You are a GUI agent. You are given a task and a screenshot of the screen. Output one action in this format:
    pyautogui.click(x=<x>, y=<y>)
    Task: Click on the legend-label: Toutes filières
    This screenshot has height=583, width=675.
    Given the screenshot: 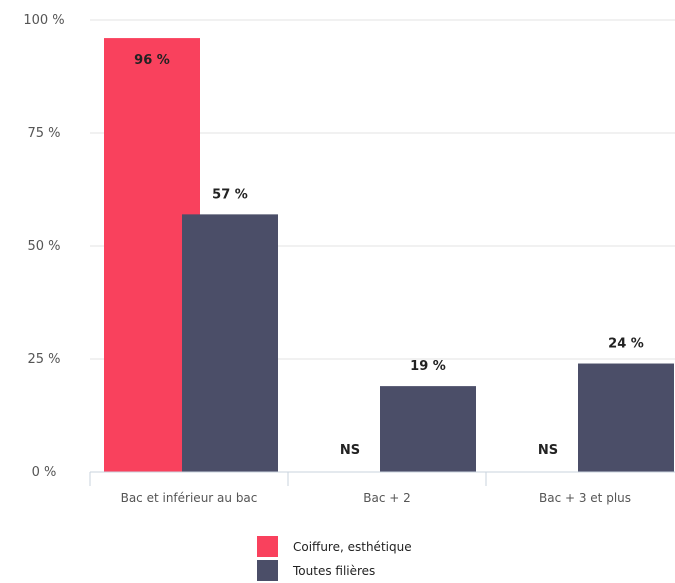 What is the action you would take?
    pyautogui.click(x=333, y=571)
    